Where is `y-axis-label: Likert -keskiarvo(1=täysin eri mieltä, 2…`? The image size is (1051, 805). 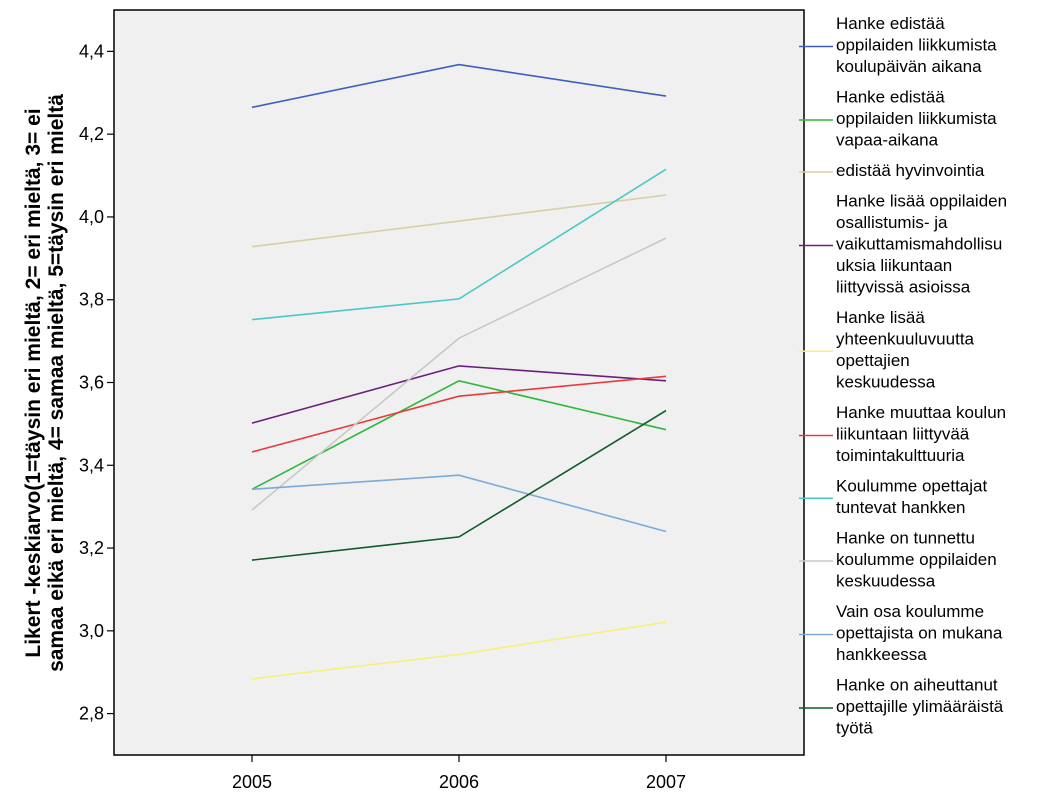 y-axis-label: Likert -keskiarvo(1=täysin eri mieltä, 2… is located at coordinates (45, 383).